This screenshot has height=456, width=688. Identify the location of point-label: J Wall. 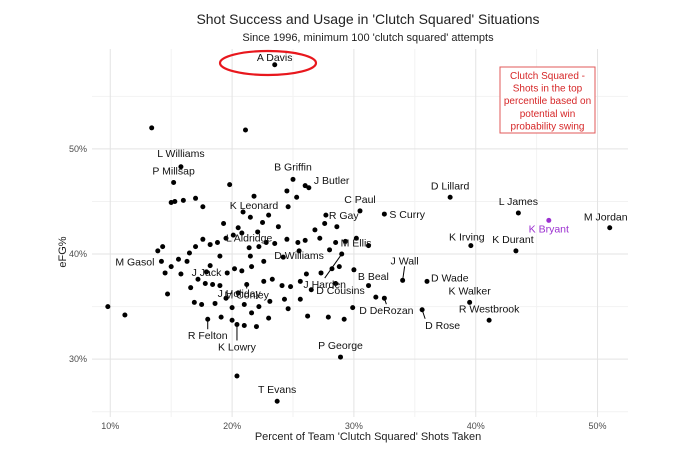
(405, 261).